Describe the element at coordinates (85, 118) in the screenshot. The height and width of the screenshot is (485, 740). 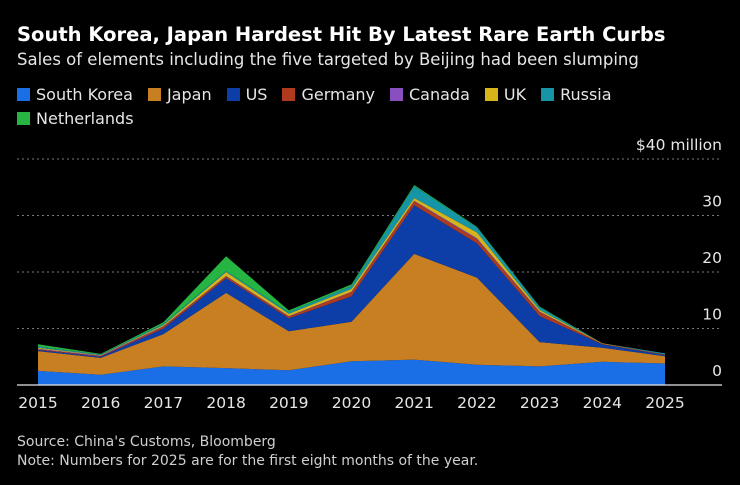
I see `legend-label: Netherlands` at that location.